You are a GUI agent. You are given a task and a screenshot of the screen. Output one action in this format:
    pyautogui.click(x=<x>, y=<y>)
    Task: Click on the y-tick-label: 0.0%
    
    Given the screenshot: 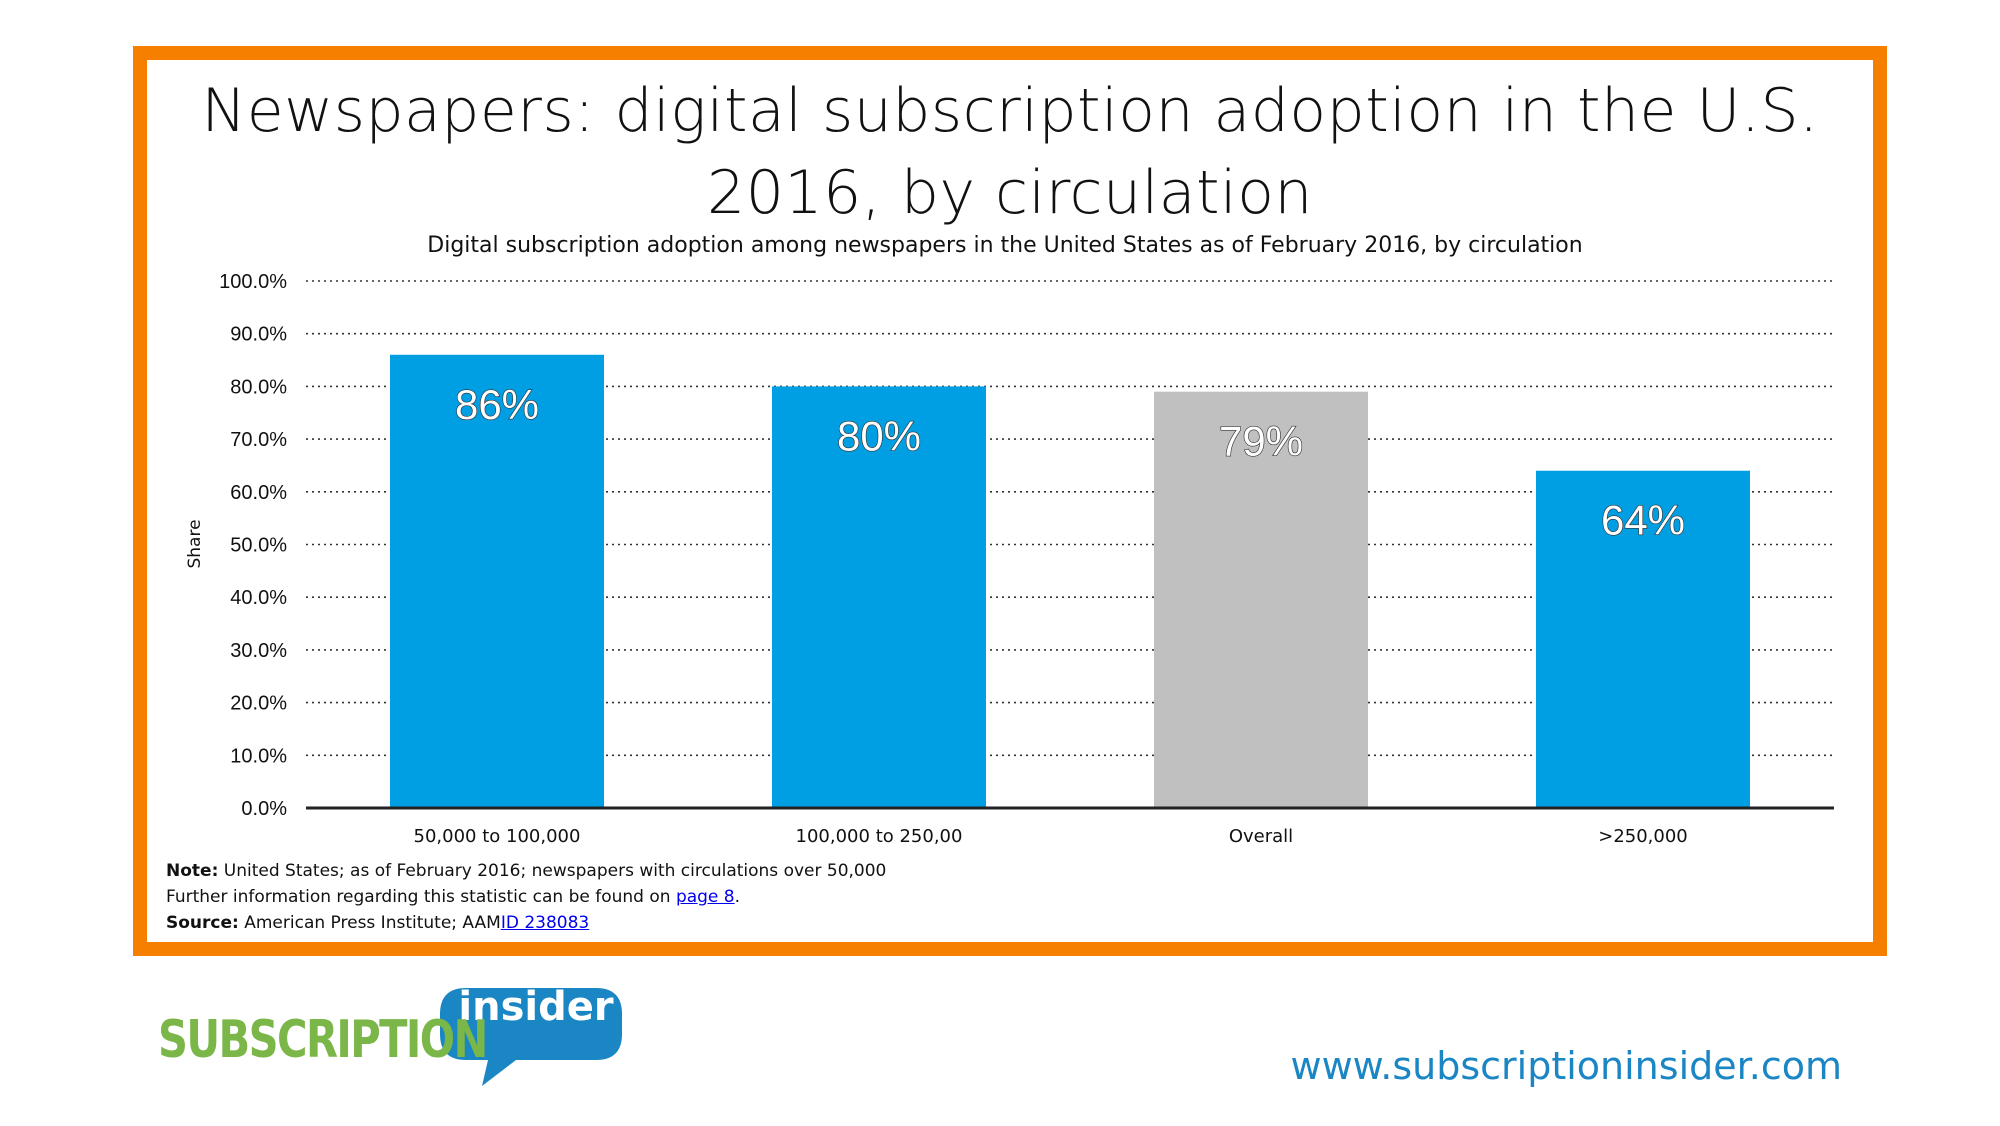 What is the action you would take?
    pyautogui.click(x=264, y=809)
    